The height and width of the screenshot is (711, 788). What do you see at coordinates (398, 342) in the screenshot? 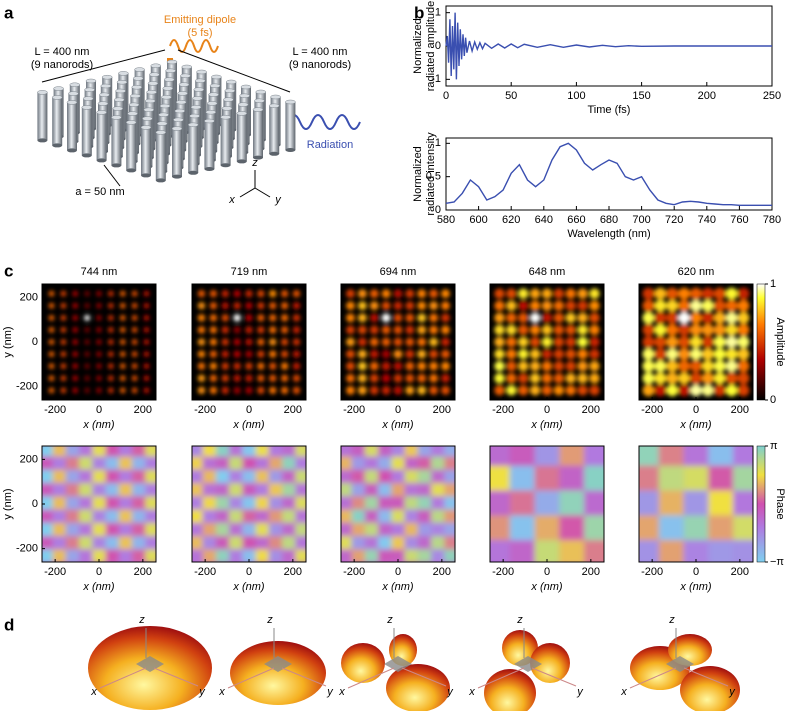
I see `amplitude-map` at bounding box center [398, 342].